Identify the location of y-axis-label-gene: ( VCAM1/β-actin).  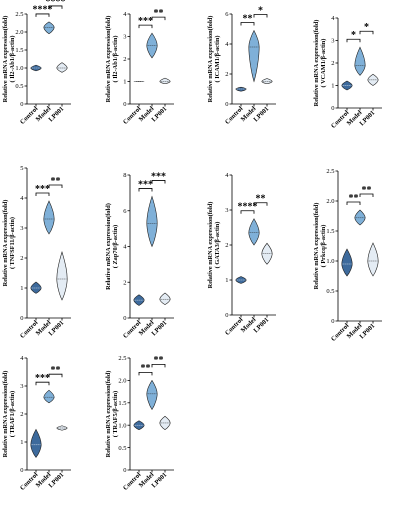
(323, 63).